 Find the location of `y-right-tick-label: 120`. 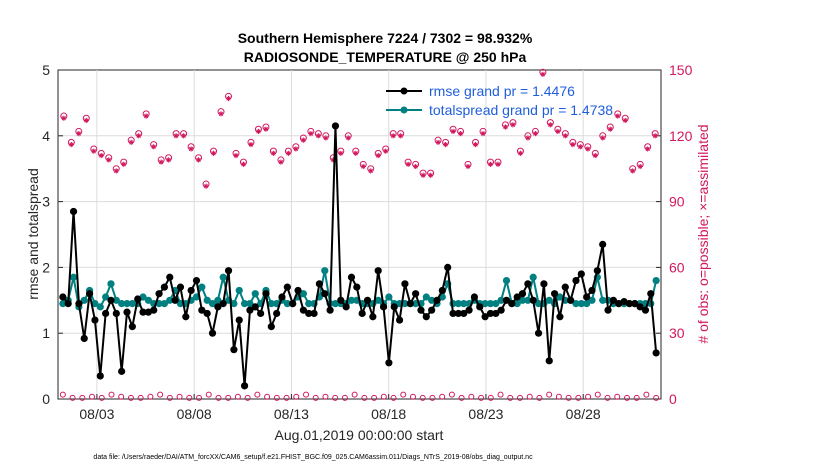

y-right-tick-label: 120 is located at coordinates (681, 136).